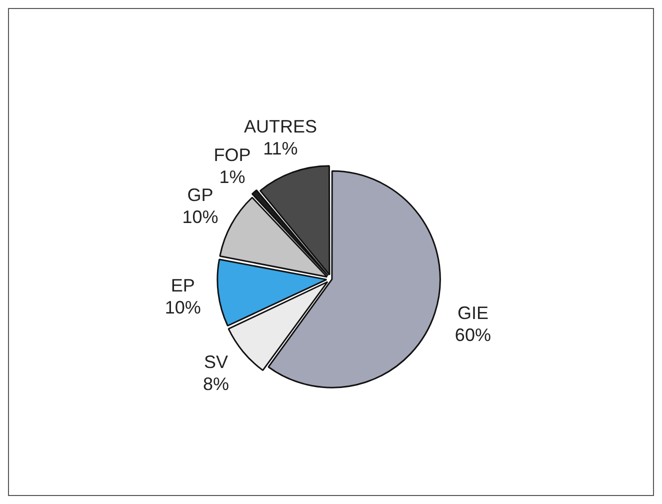  Describe the element at coordinates (216, 362) in the screenshot. I see `slice-label: SV` at that location.